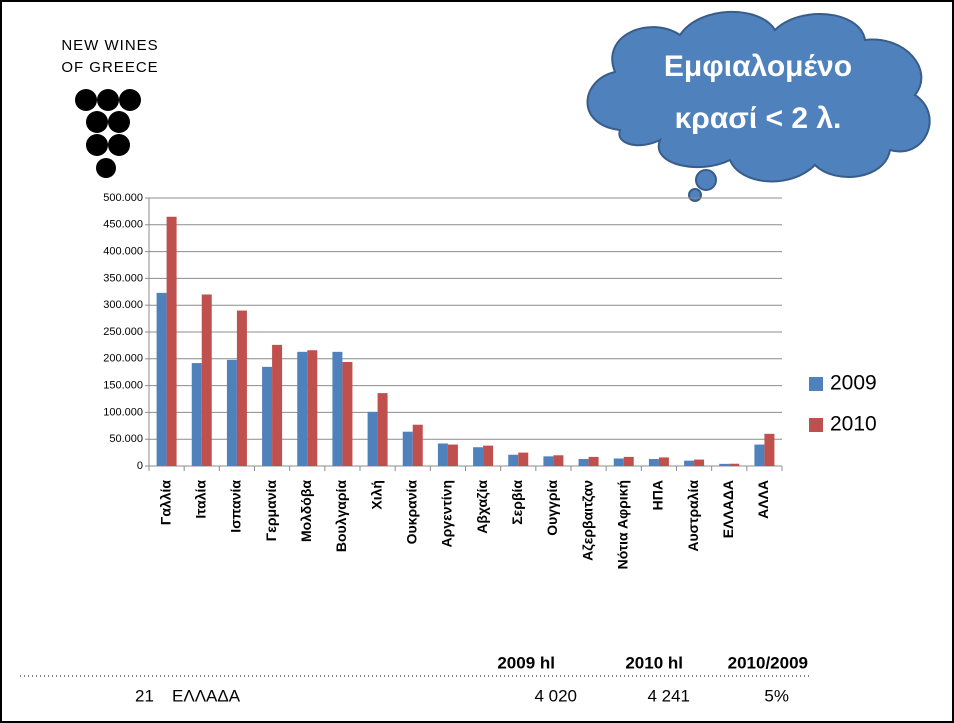 The height and width of the screenshot is (723, 954). What do you see at coordinates (123, 332) in the screenshot?
I see `y-tick-label: 250.000` at bounding box center [123, 332].